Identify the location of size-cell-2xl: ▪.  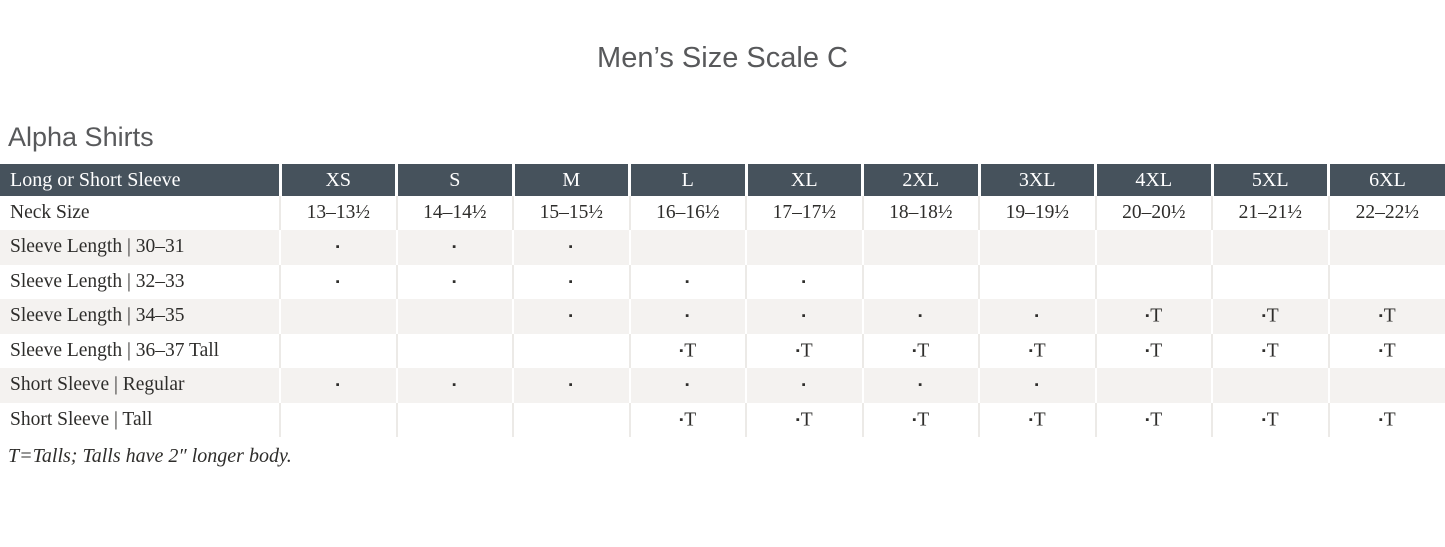
(921, 385).